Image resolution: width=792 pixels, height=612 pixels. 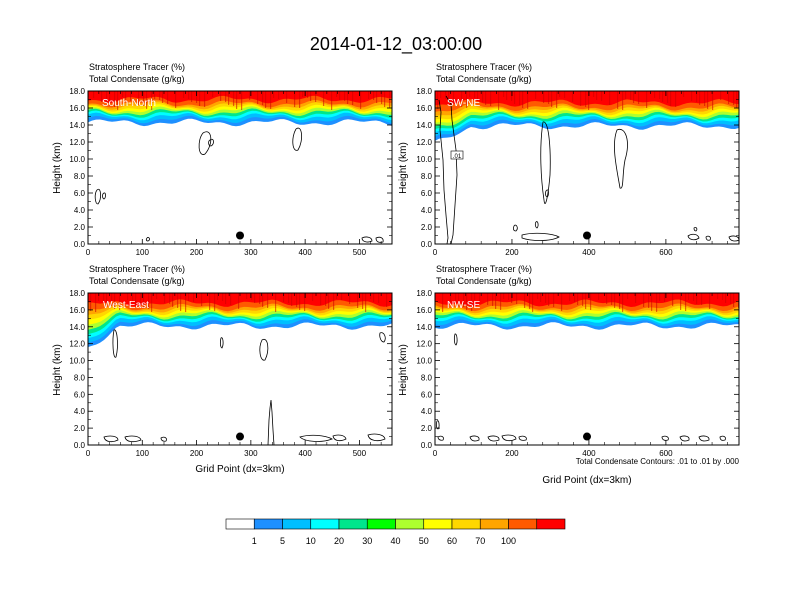 What do you see at coordinates (311, 541) in the screenshot?
I see `colorbar-label: 10` at bounding box center [311, 541].